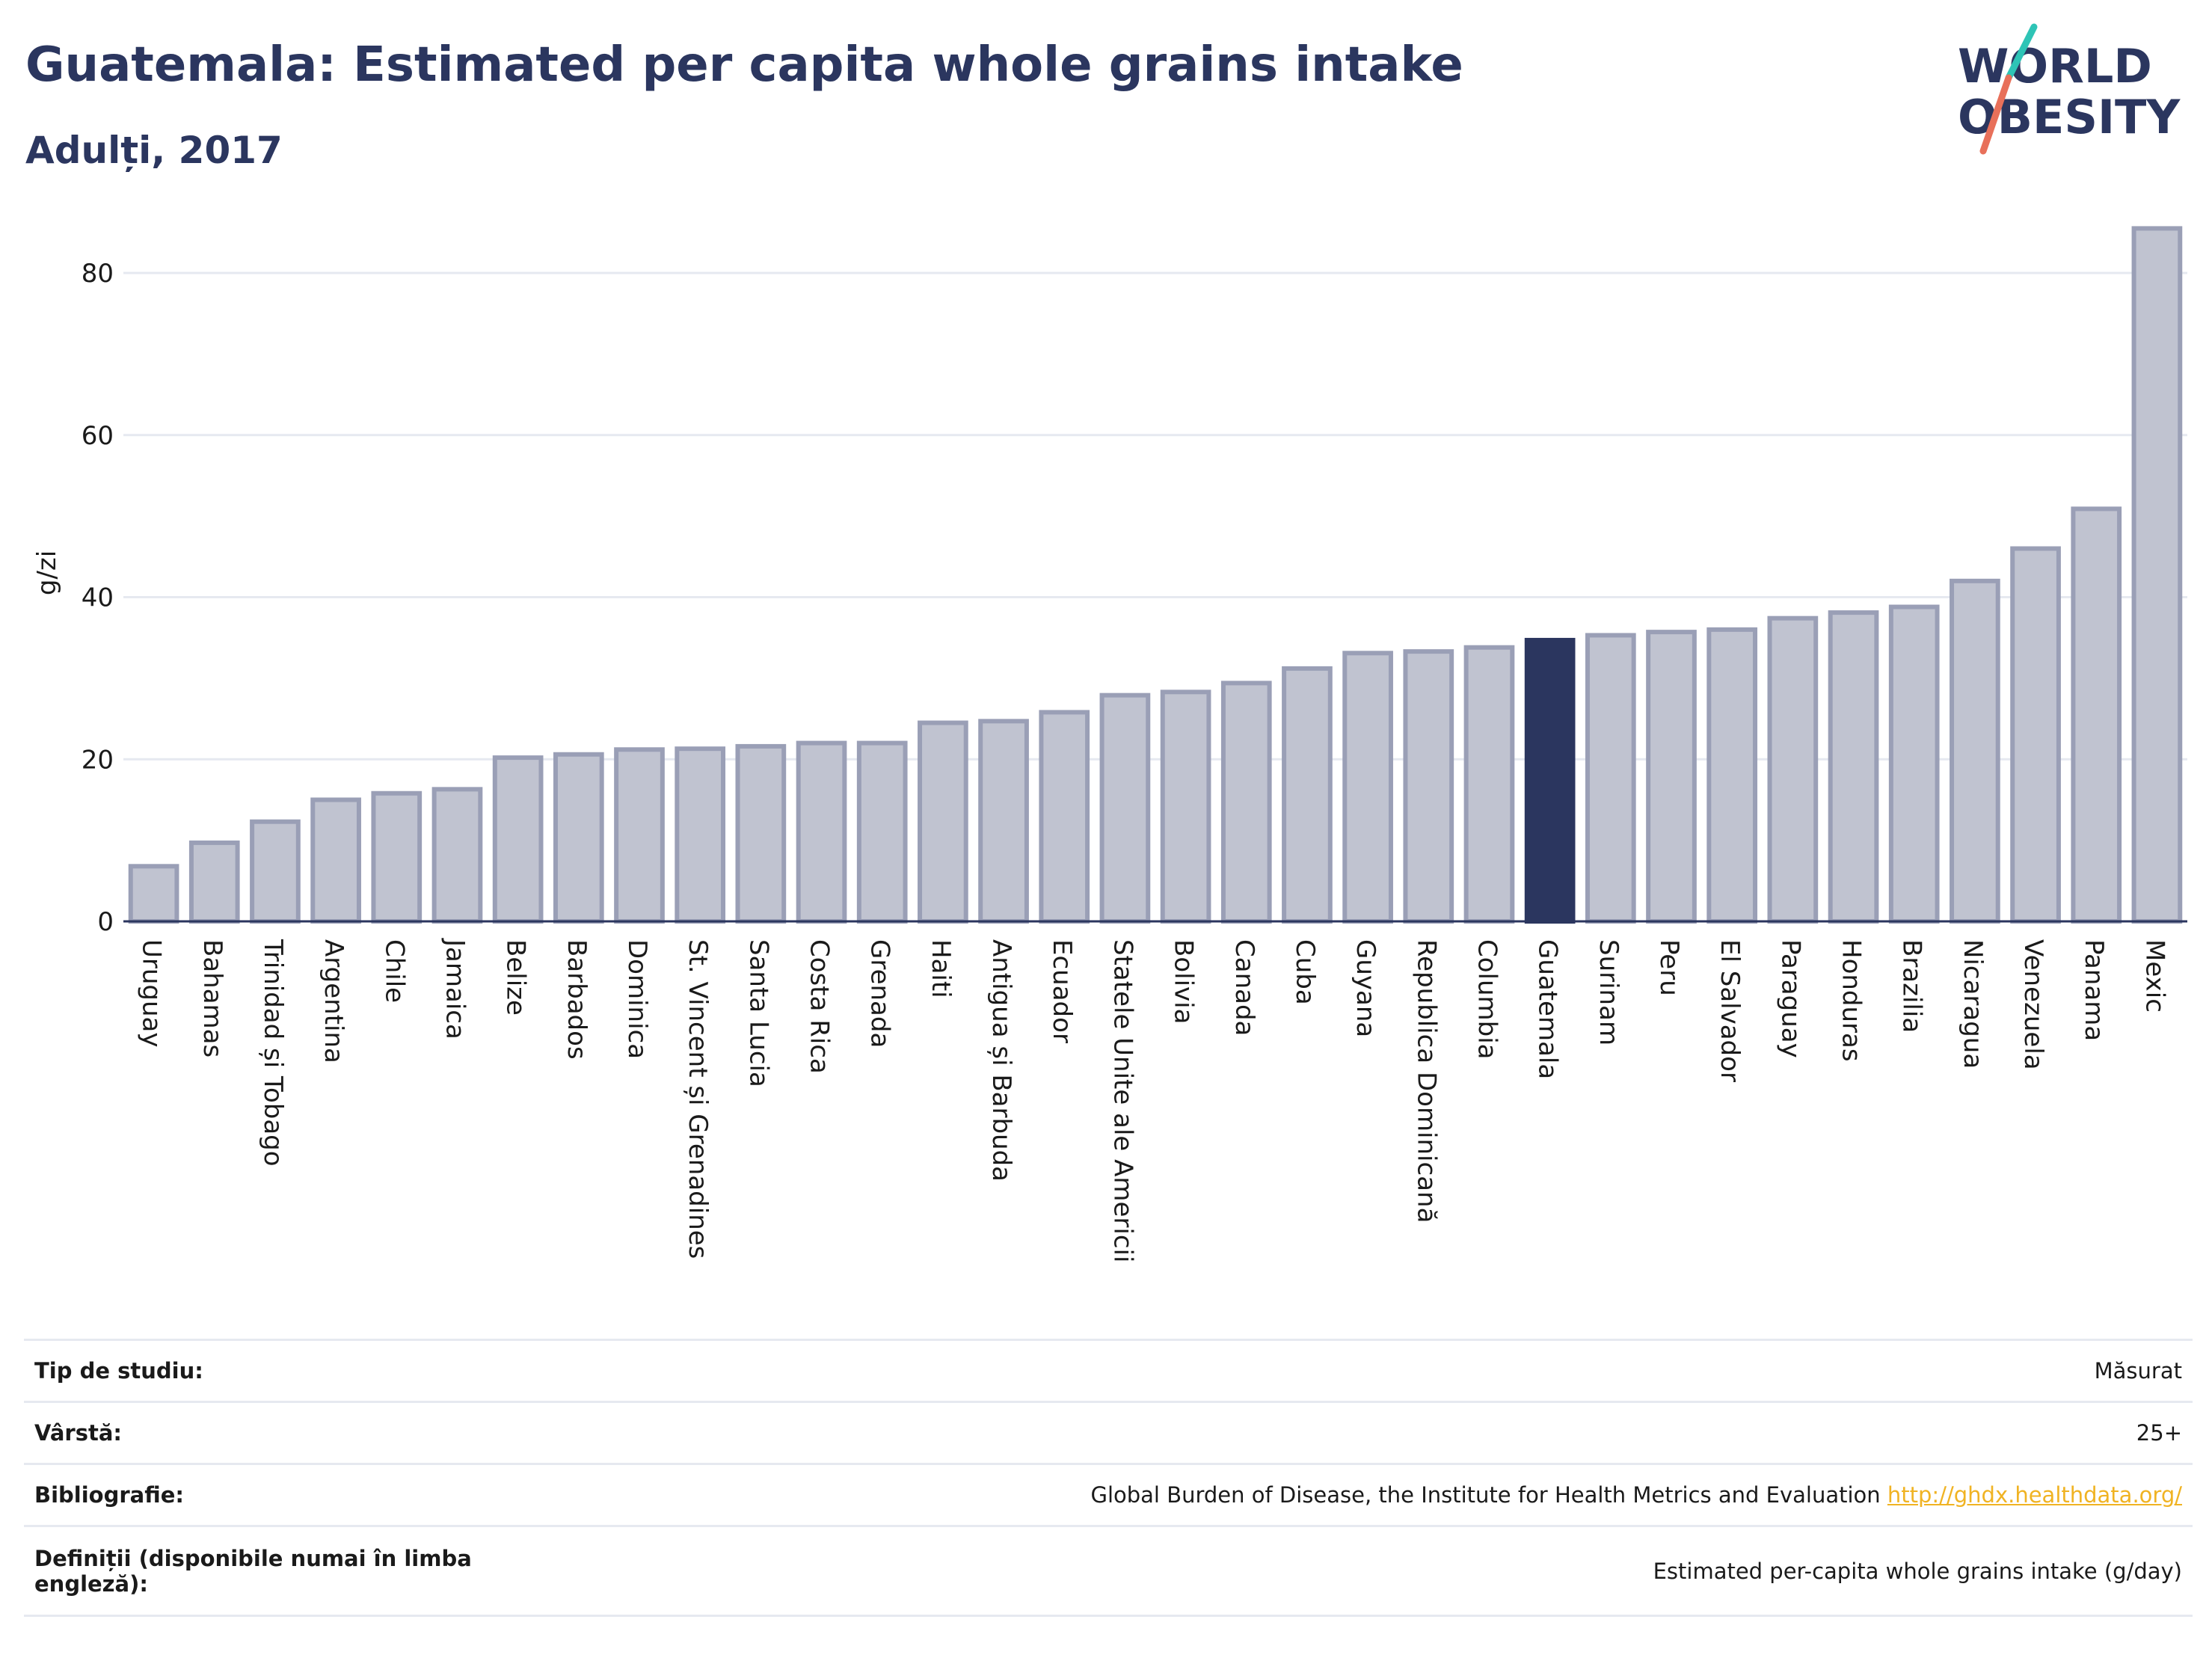 The image size is (2212, 1655). What do you see at coordinates (1973, 1004) in the screenshot?
I see `x-tick-label: Nicaragua` at bounding box center [1973, 1004].